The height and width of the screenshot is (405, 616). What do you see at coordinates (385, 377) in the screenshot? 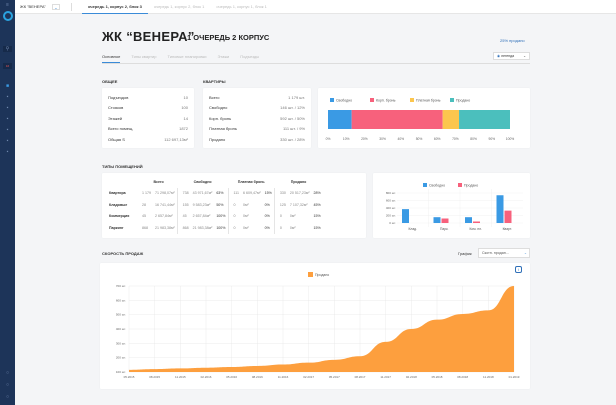
I see `tick-label: 11.2017` at bounding box center [385, 377].